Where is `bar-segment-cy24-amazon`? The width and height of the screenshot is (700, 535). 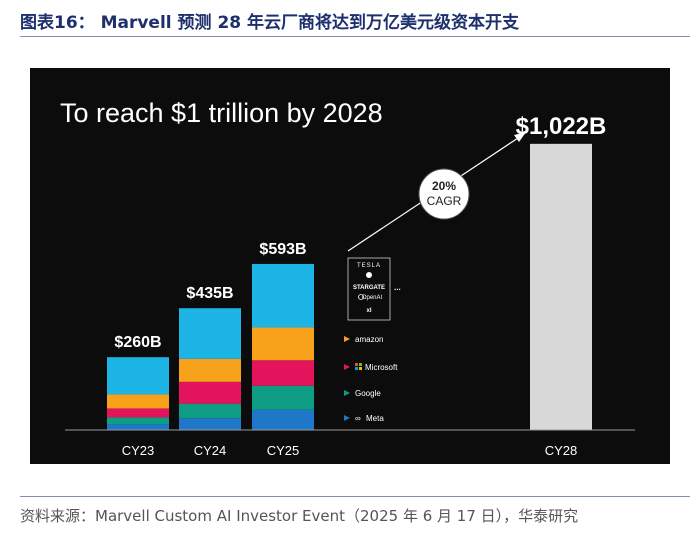 bar-segment-cy24-amazon is located at coordinates (210, 370).